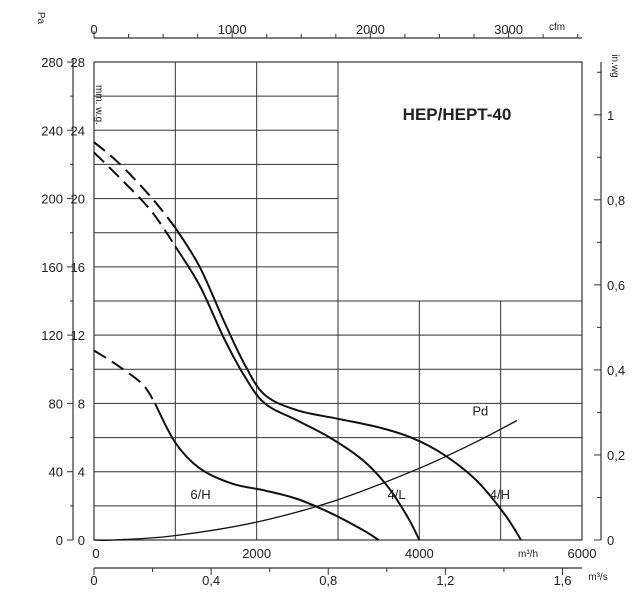 Image resolution: width=637 pixels, height=597 pixels. I want to click on inwg-tick-label: 0,6, so click(616, 285).